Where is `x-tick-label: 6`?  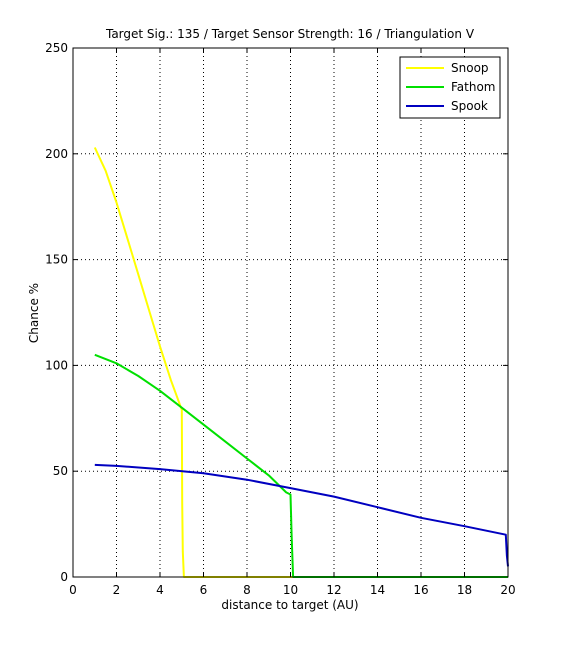 x-tick-label: 6 is located at coordinates (204, 590).